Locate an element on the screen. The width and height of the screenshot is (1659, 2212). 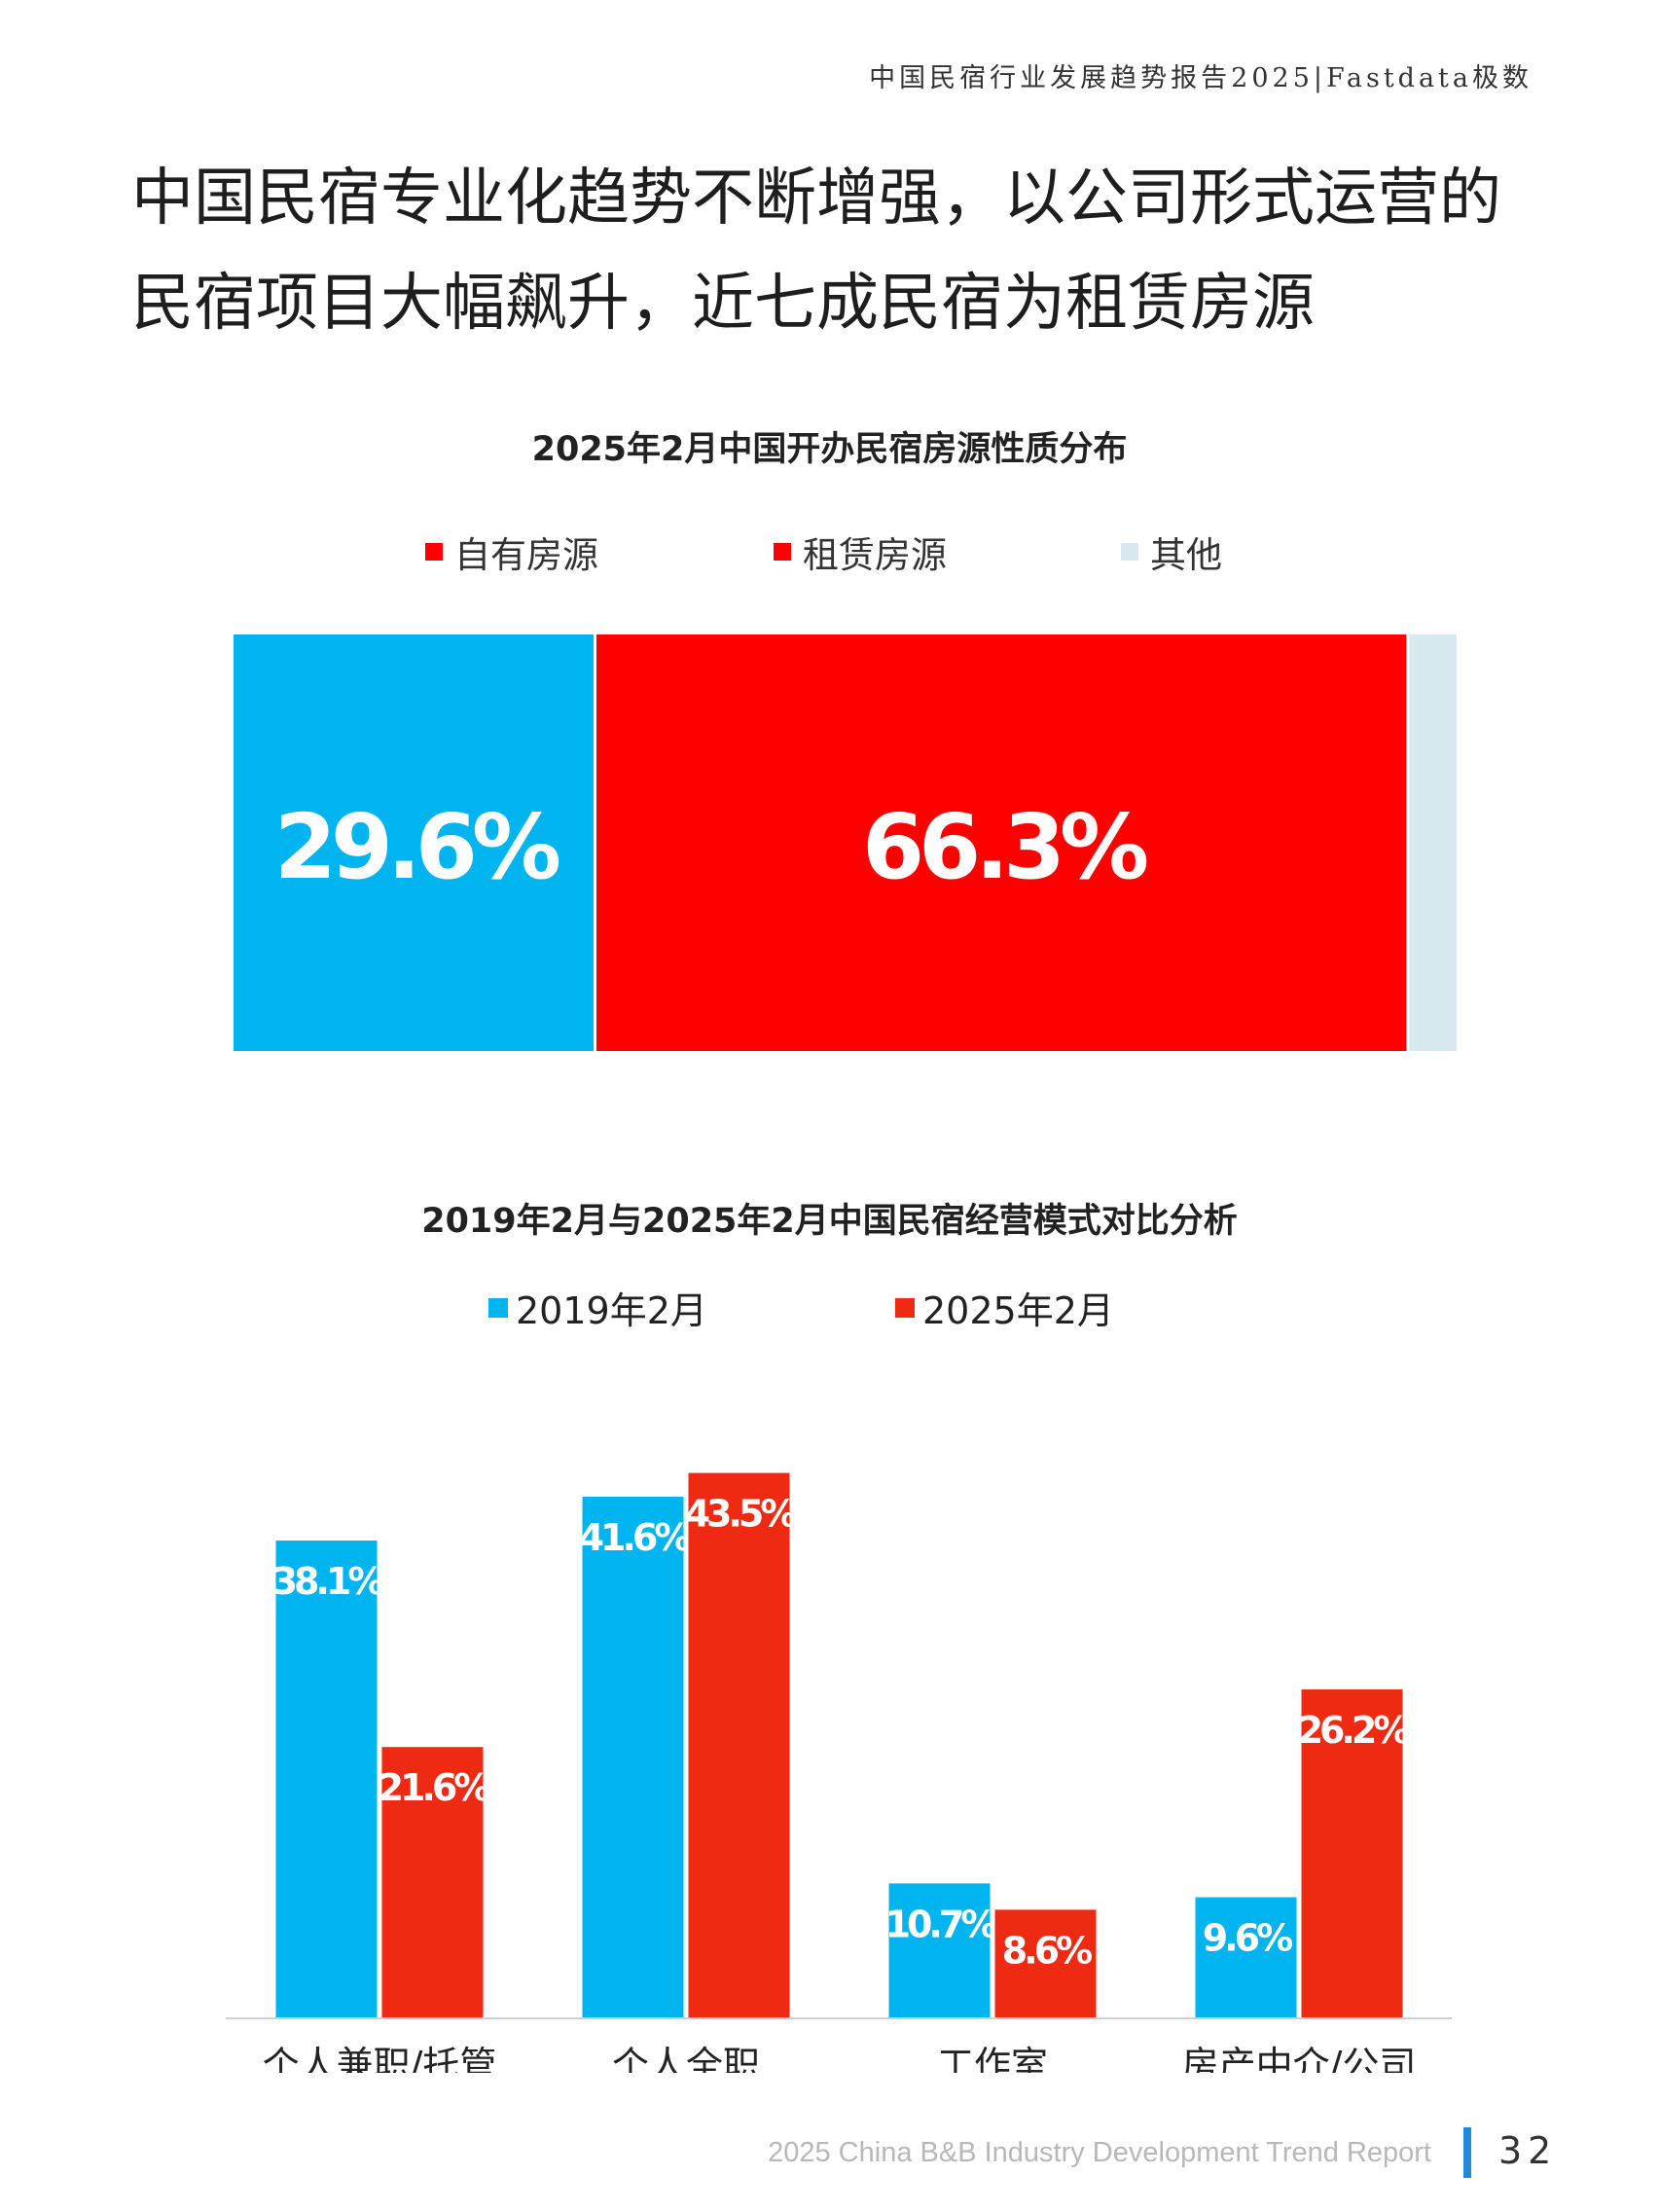
headline-line-2: 民宿项目大幅飙升，近七成民宿为租赁房源 is located at coordinates (723, 304).